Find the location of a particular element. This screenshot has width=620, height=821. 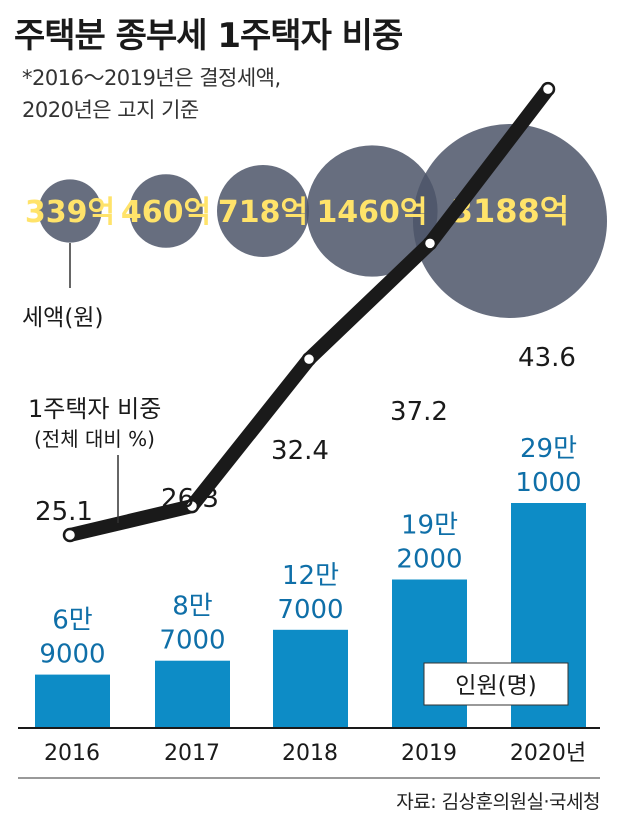

line-label-2019: 37.2 is located at coordinates (419, 412).